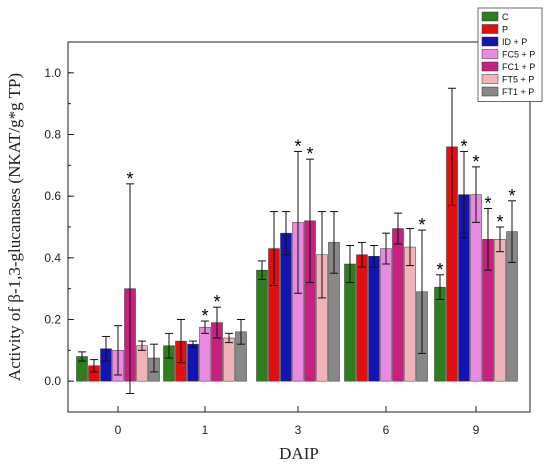  I want to click on x-tick-label: 3, so click(298, 430).